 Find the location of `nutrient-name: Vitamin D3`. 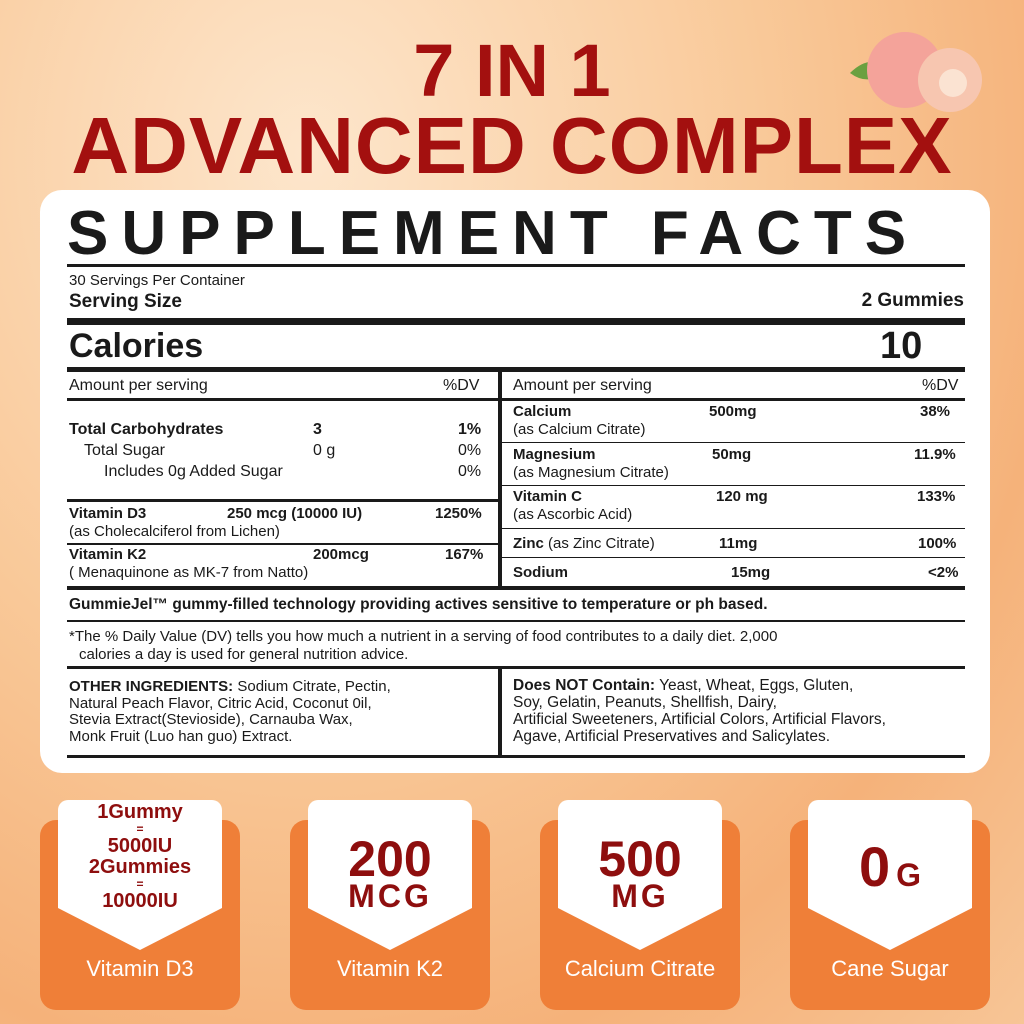

nutrient-name: Vitamin D3 is located at coordinates (108, 513).